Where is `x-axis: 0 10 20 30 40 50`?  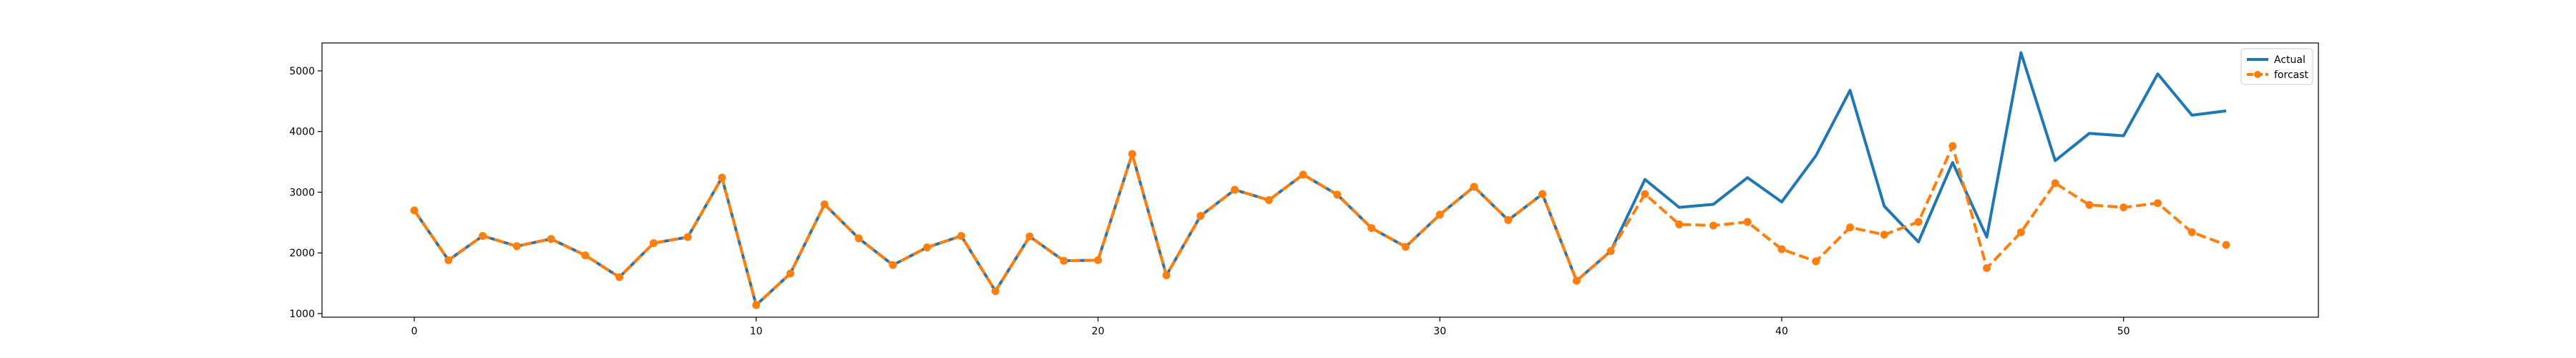 x-axis: 0 10 20 30 40 50 is located at coordinates (1270, 327).